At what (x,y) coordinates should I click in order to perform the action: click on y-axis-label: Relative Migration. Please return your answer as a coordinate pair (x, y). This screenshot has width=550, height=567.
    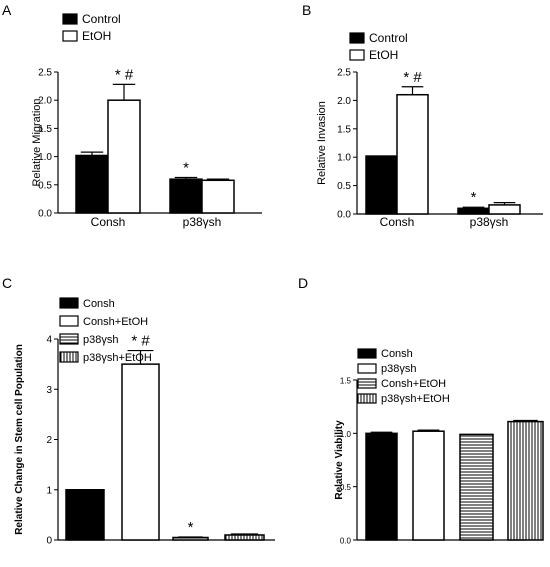
    Looking at the image, I should click on (37, 142).